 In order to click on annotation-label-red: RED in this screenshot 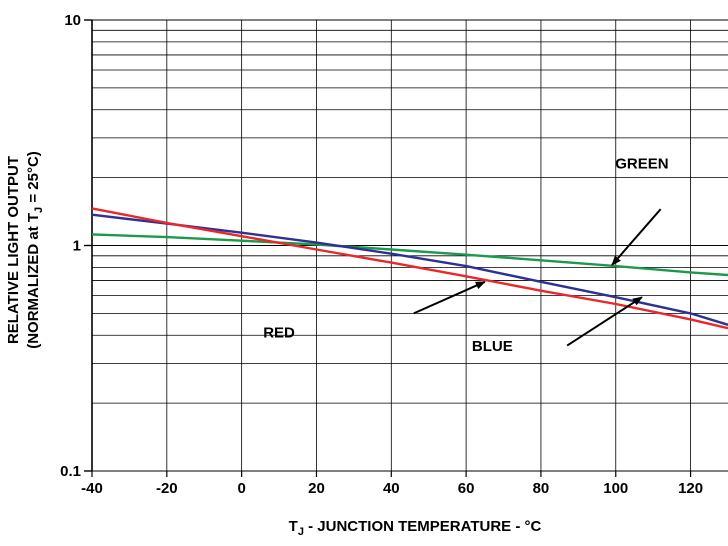, I will do `click(279, 333)`.